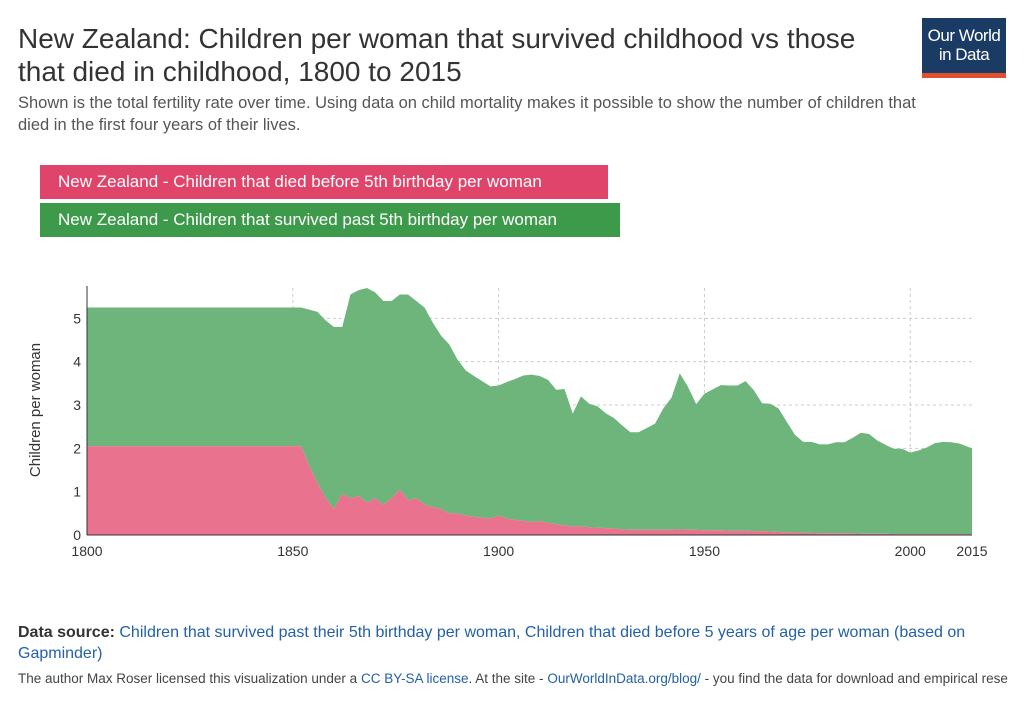  I want to click on x-tick-label-1900: 1900, so click(498, 551).